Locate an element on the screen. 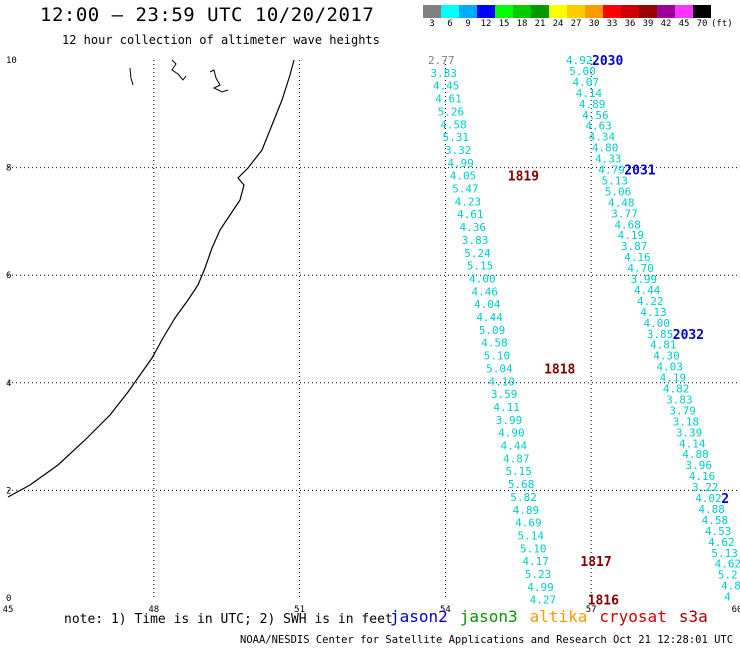 This screenshot has width=740, height=650. swh-value-label: 5.23 is located at coordinates (538, 574).